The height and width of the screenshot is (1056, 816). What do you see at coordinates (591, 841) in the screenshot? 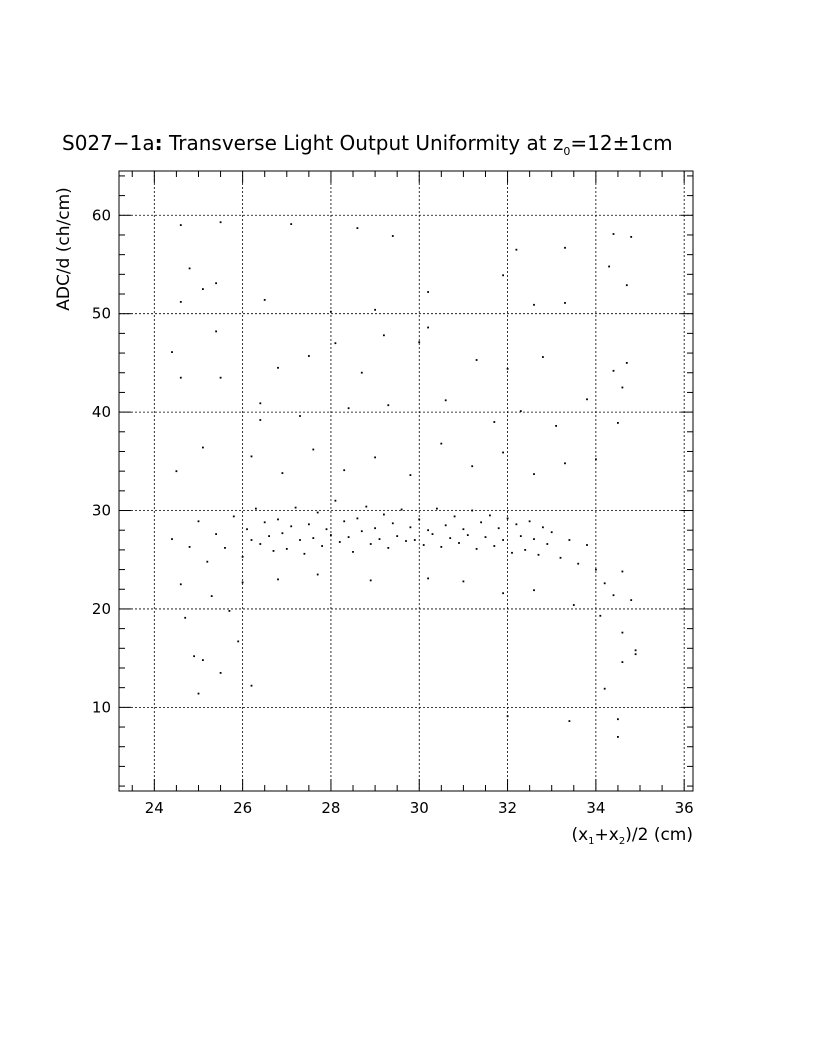
I see `xlabel-sub-1: 1` at bounding box center [591, 841].